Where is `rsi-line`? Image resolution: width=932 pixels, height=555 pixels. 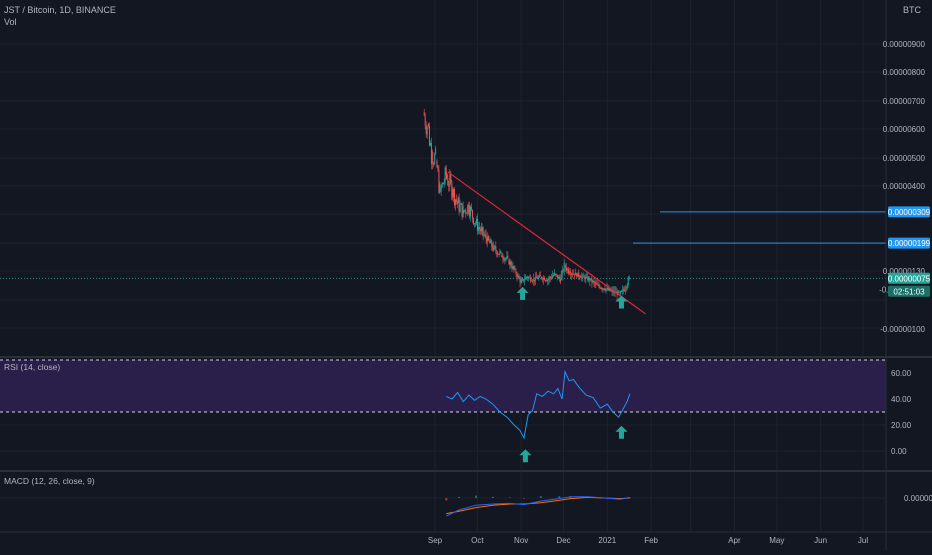
rsi-line is located at coordinates (538, 404).